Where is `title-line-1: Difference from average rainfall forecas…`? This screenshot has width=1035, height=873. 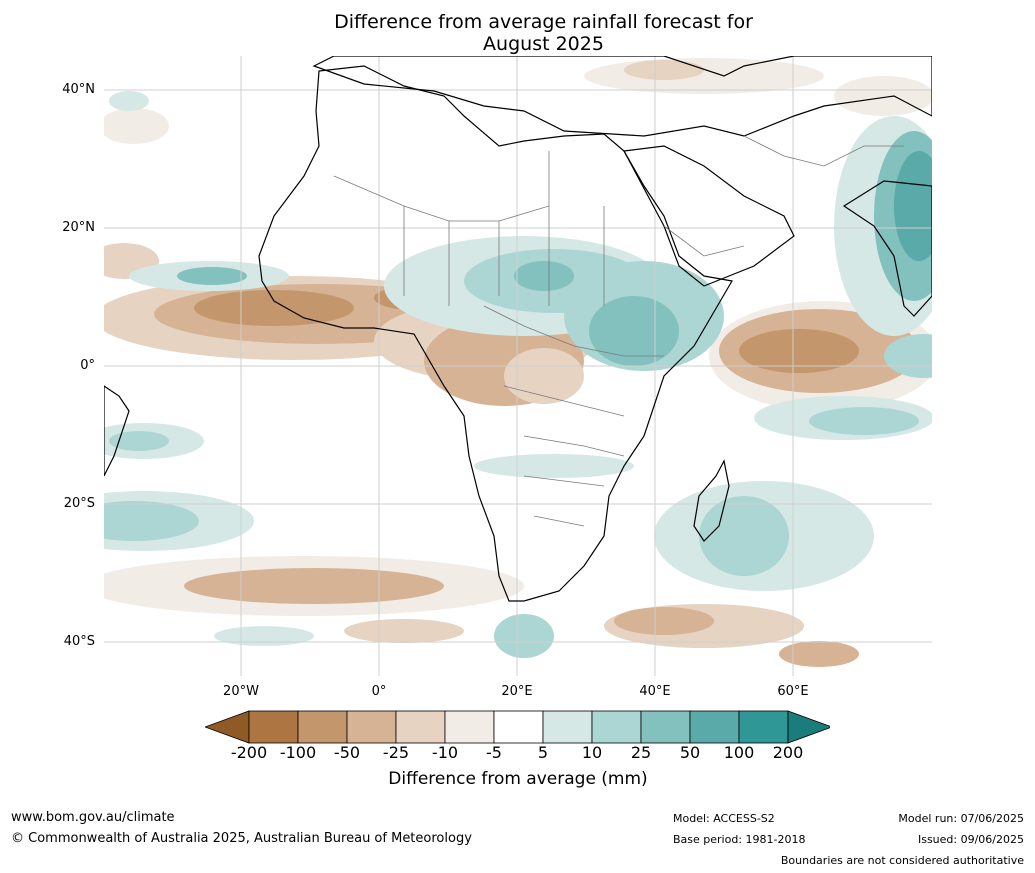
title-line-1: Difference from average rainfall forecas… is located at coordinates (543, 22).